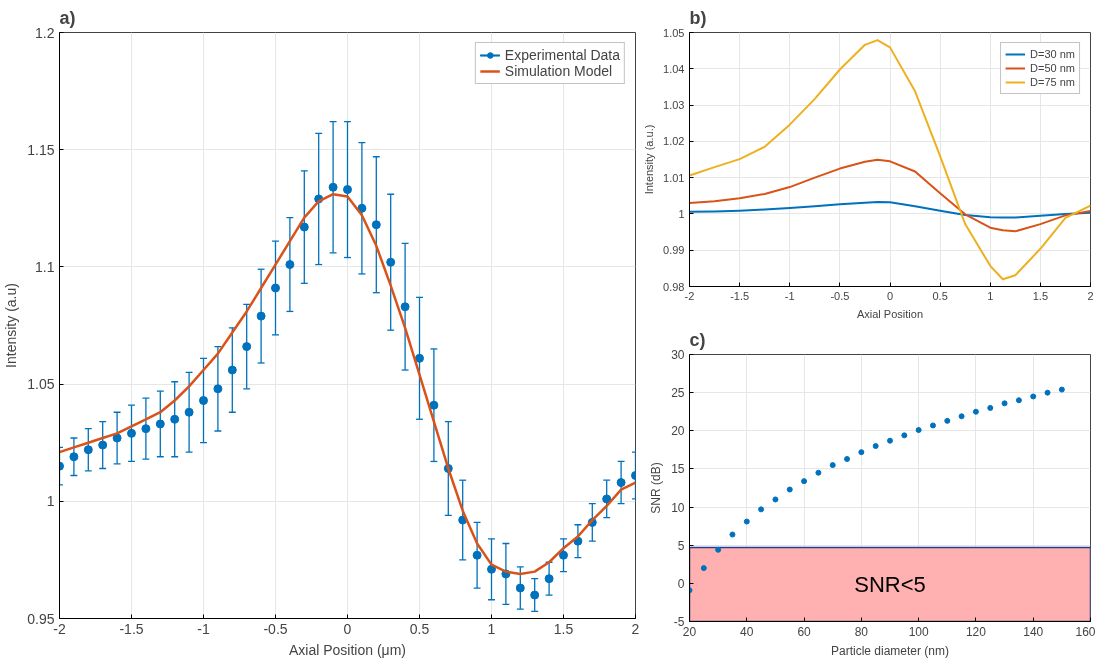  I want to click on legend-label: Experimental Data, so click(562, 55).